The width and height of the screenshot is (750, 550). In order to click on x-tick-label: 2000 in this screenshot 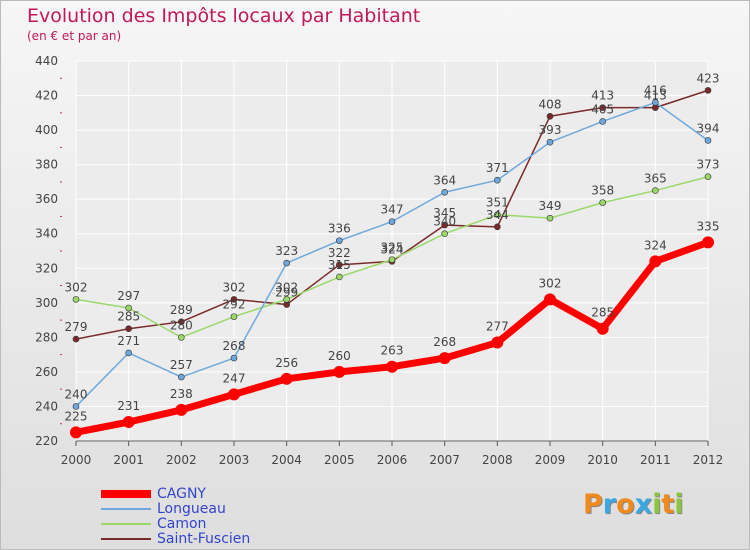, I will do `click(76, 460)`.